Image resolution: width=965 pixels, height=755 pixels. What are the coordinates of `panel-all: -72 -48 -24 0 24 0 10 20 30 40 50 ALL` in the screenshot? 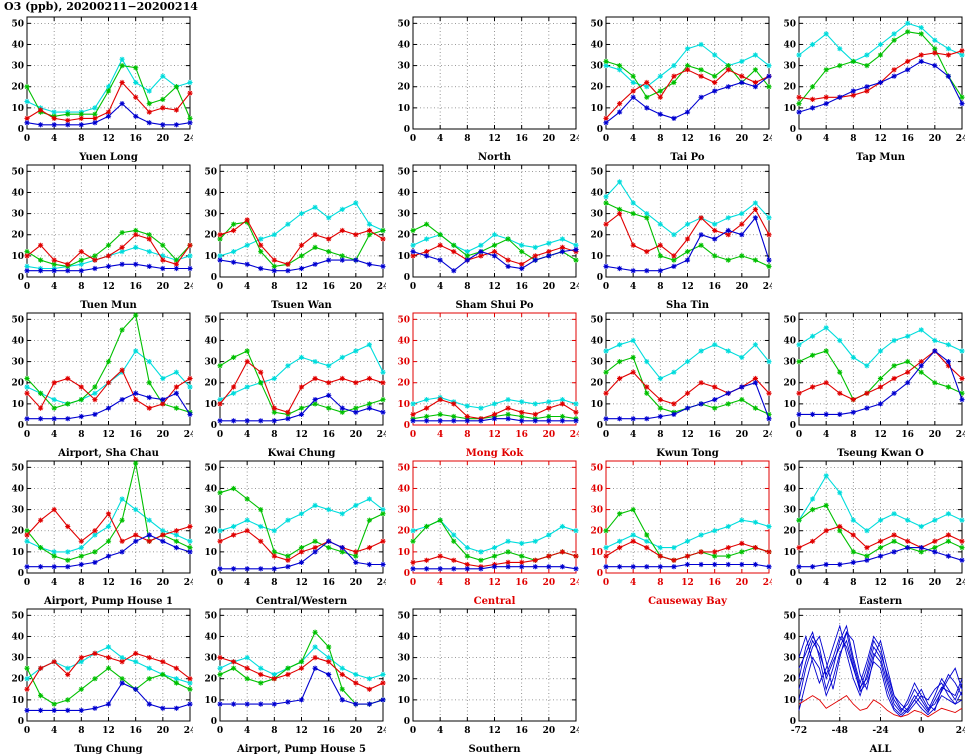 It's located at (868, 680).